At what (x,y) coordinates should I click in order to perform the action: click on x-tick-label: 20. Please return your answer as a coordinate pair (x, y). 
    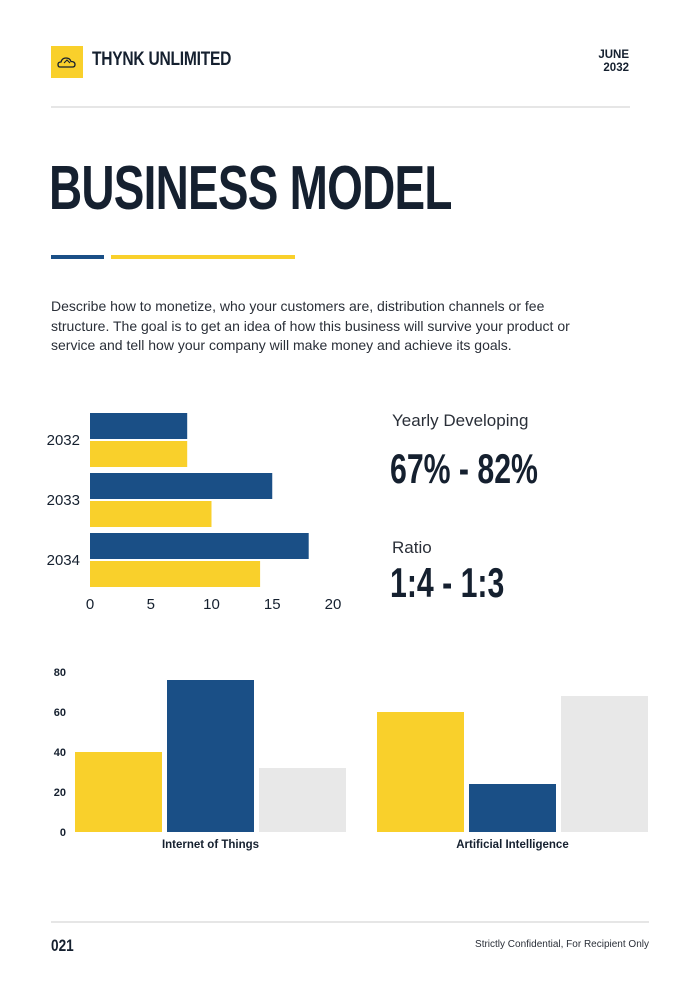
    Looking at the image, I should click on (333, 604).